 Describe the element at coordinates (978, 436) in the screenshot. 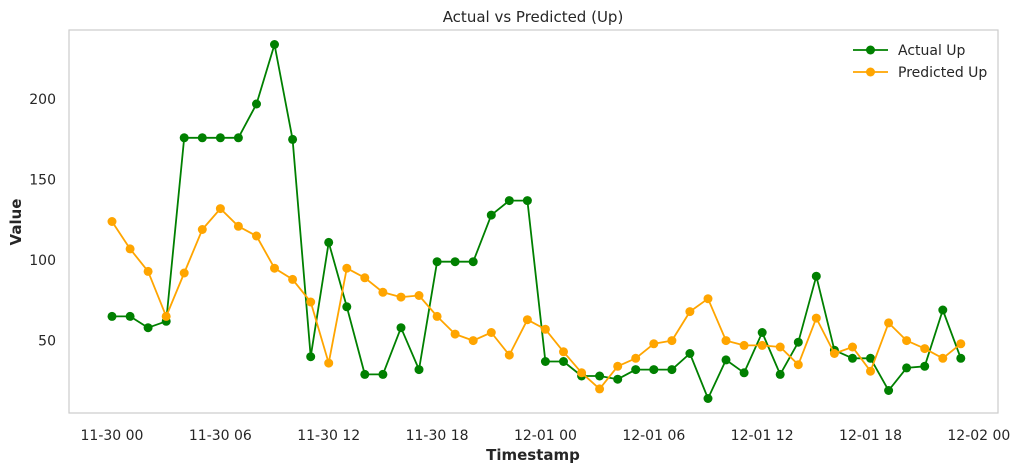

I see `x-tick-label: 12-02 00` at that location.